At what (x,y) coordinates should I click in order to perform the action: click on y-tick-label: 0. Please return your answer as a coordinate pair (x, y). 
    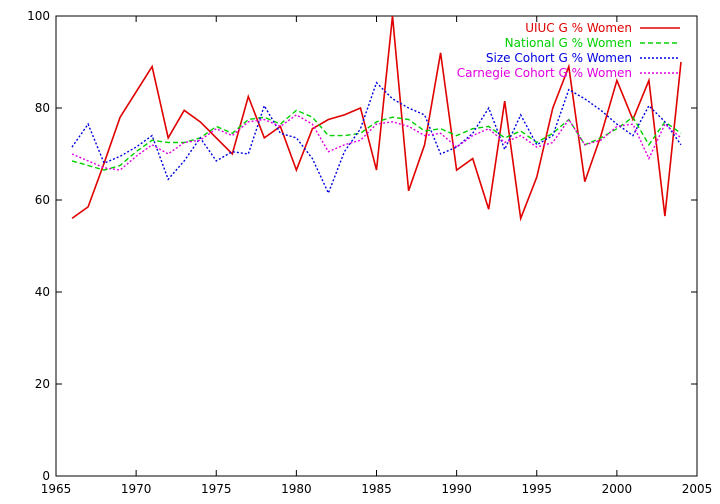
    Looking at the image, I should click on (46, 476).